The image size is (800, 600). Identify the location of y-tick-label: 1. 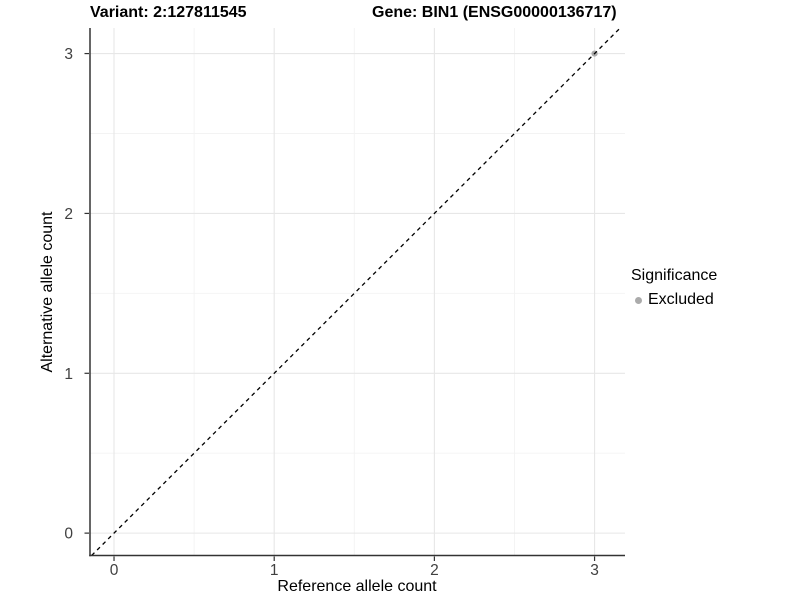
(68, 374).